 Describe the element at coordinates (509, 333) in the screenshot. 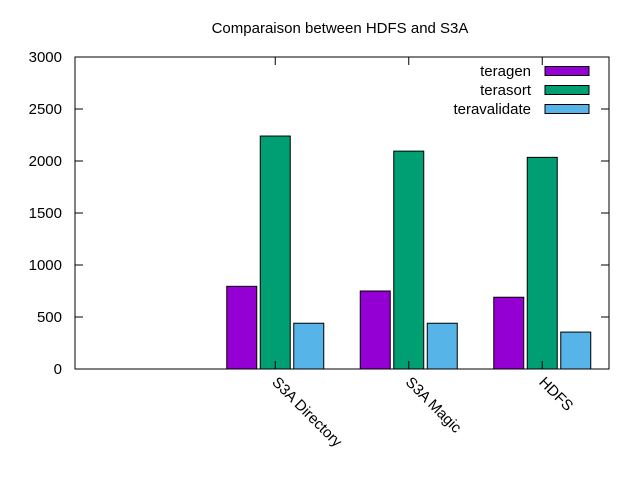

I see `bar-teragen-hdfs` at that location.